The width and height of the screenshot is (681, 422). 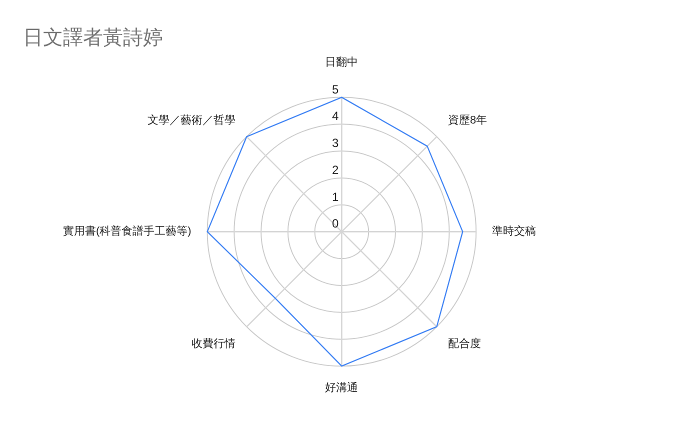 I want to click on spoke-label: 準時交稿, so click(x=514, y=231).